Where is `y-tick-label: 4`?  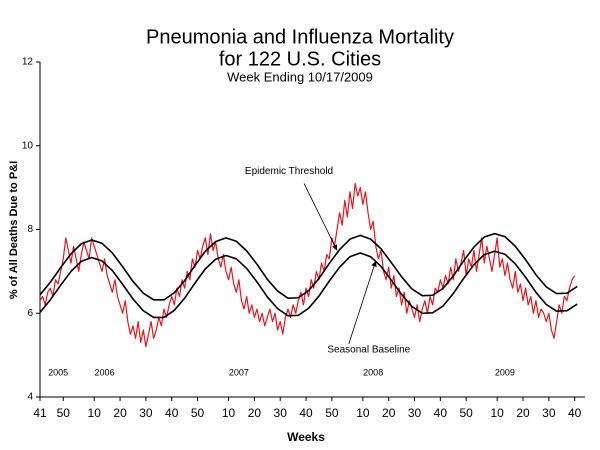 y-tick-label: 4 is located at coordinates (30, 397).